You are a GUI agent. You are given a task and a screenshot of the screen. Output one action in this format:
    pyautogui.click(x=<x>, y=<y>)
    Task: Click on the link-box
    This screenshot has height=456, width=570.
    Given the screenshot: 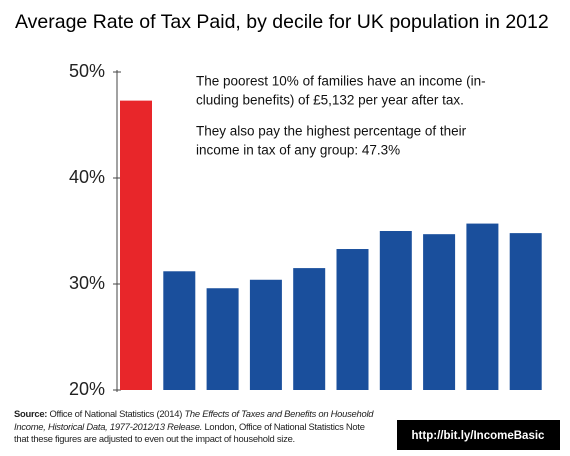 What is the action you would take?
    pyautogui.click(x=478, y=435)
    